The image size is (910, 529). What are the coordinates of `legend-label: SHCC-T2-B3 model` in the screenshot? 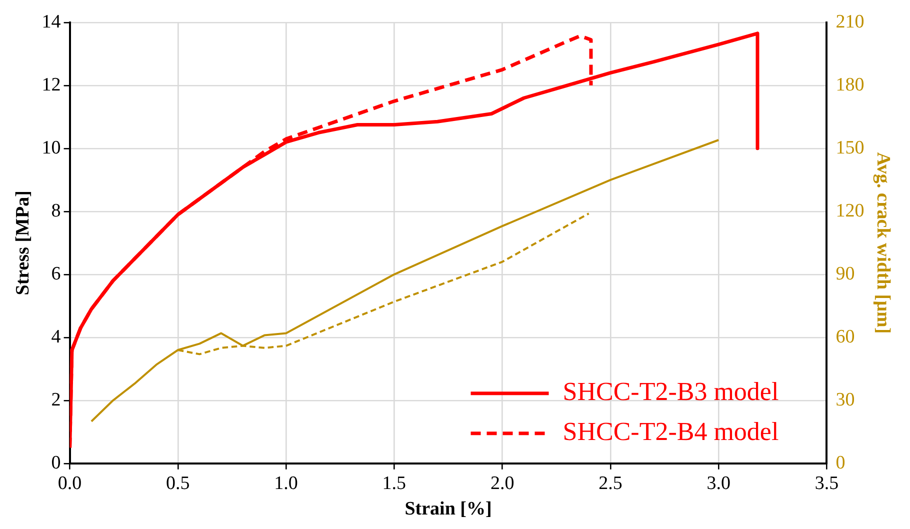 It's located at (670, 391).